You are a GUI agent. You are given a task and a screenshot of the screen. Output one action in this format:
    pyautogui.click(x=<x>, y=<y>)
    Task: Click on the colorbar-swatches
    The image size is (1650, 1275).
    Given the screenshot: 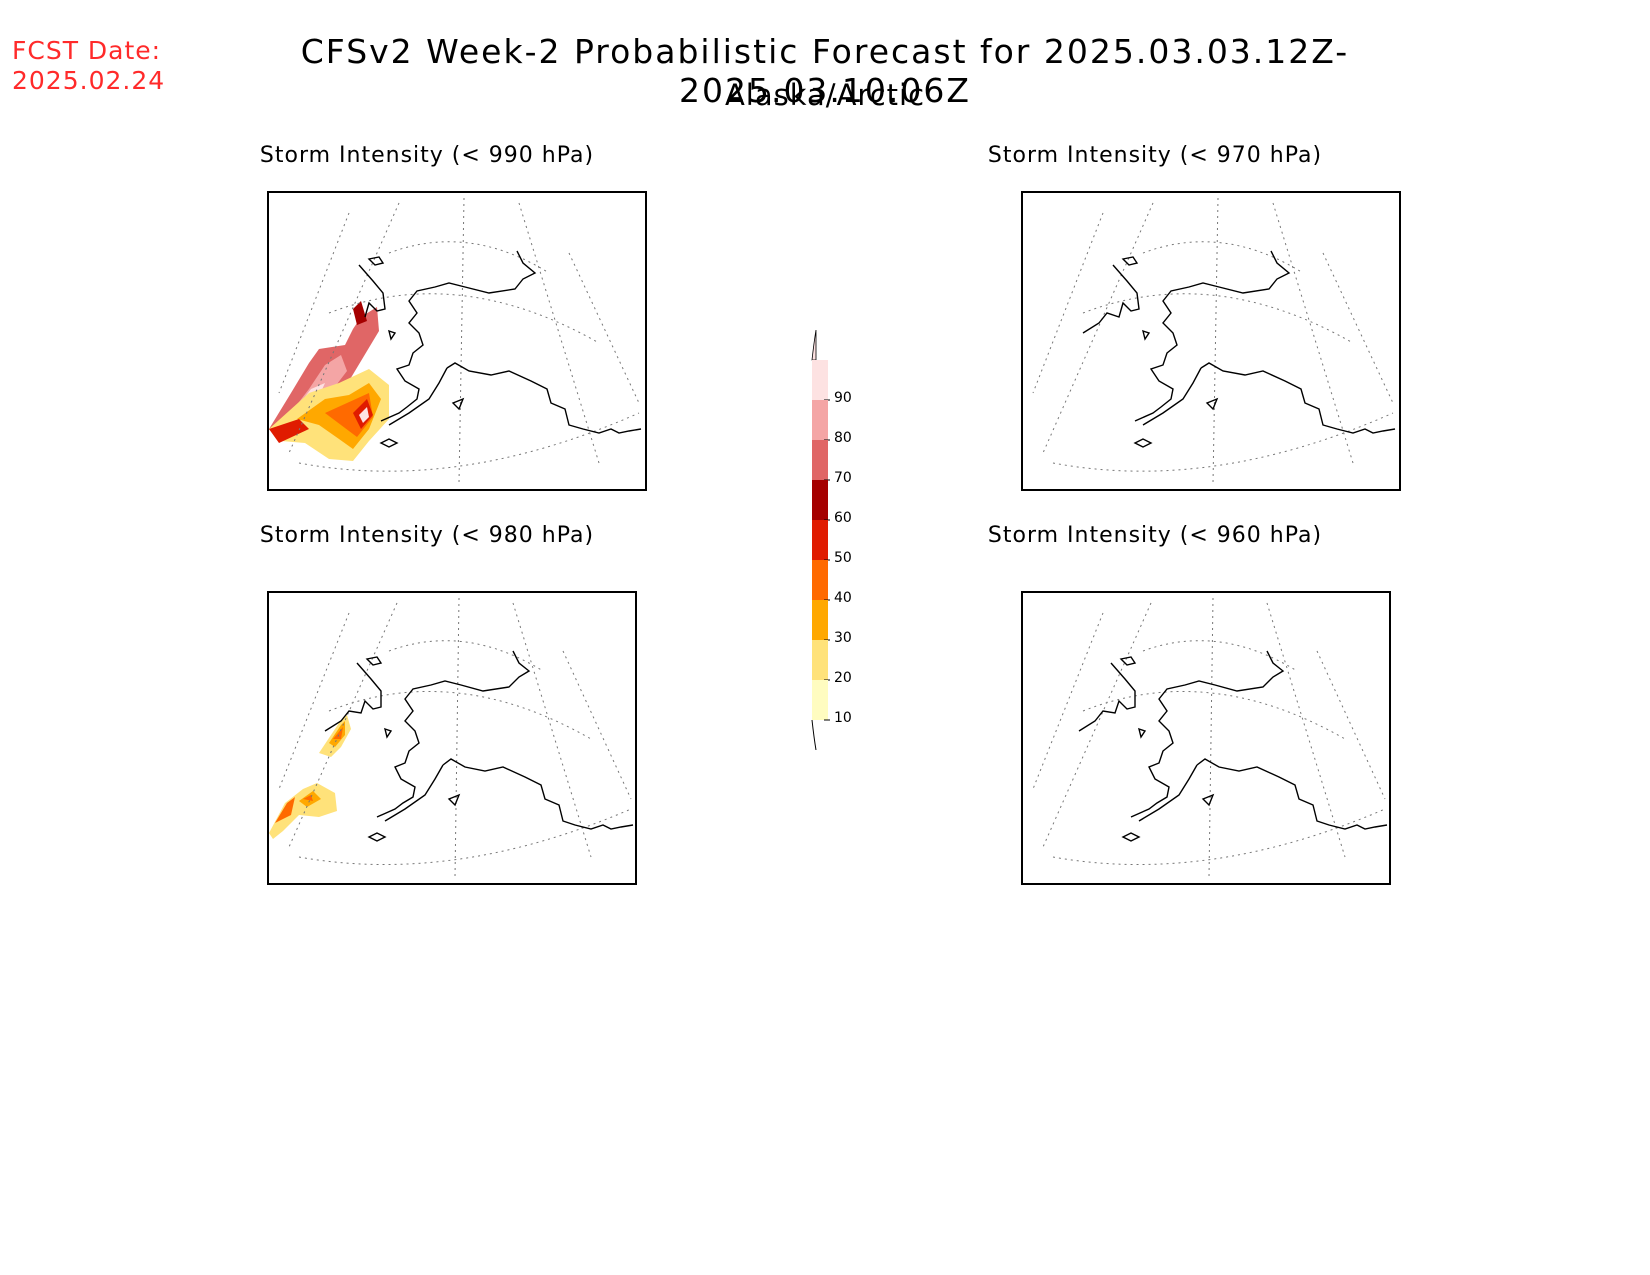 What is the action you would take?
    pyautogui.click(x=820, y=540)
    